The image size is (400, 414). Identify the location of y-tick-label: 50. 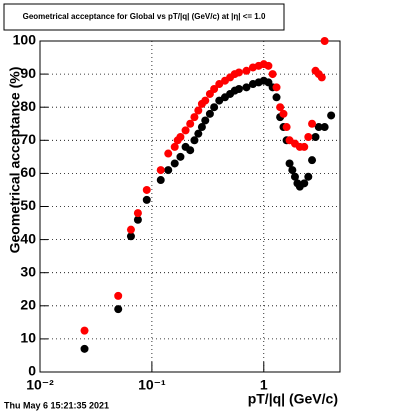
(28, 205).